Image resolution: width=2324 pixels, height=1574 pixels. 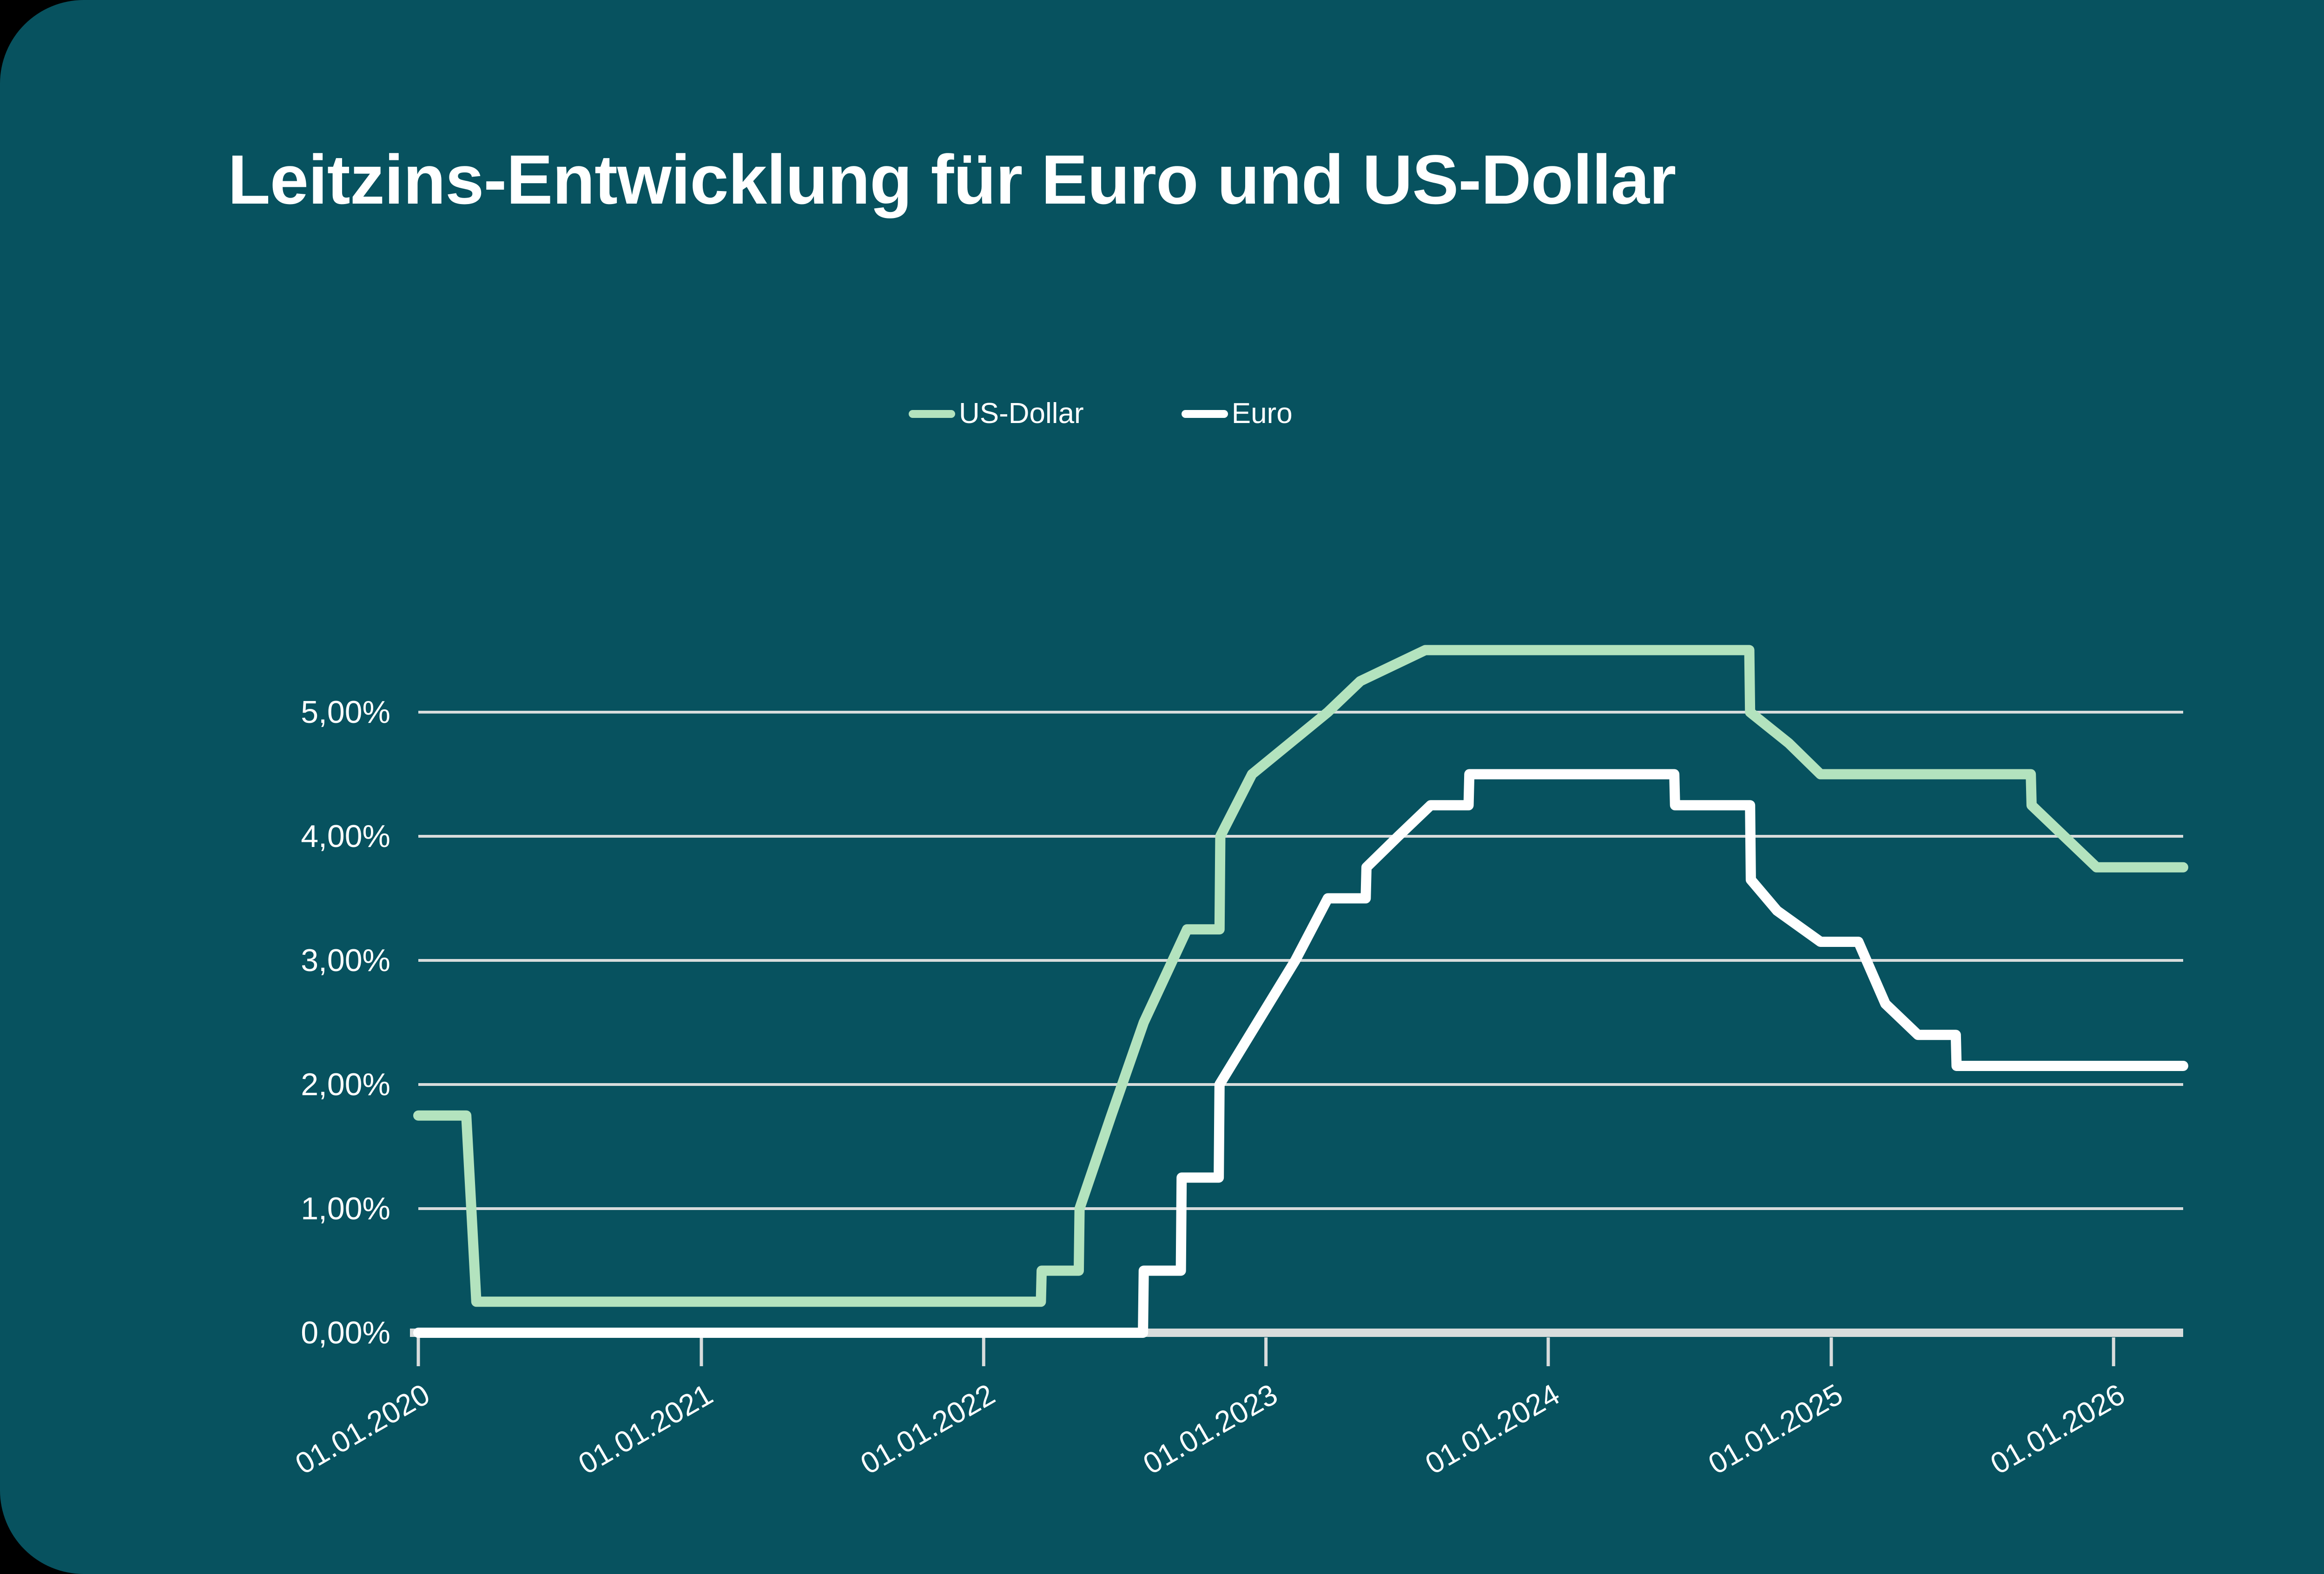 What do you see at coordinates (345, 1084) in the screenshot?
I see `y-axis-tick-label: 2,00%` at bounding box center [345, 1084].